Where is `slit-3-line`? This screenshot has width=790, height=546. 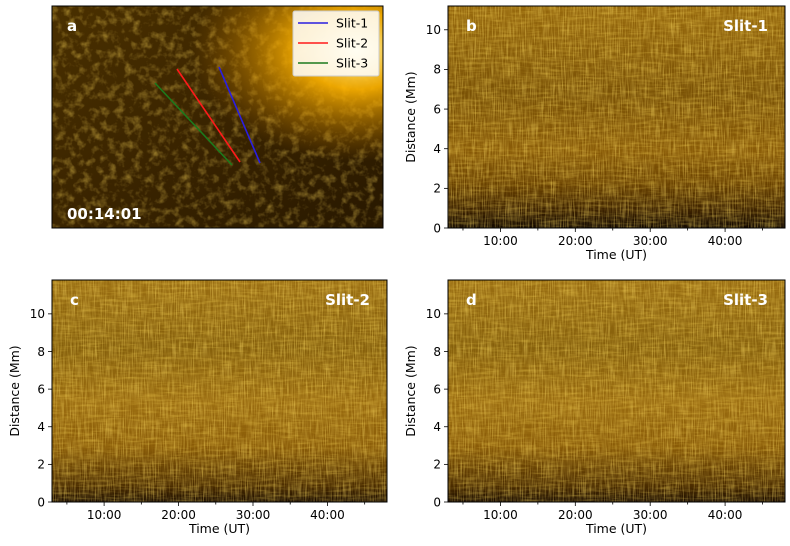
slit-3-line is located at coordinates (193, 124).